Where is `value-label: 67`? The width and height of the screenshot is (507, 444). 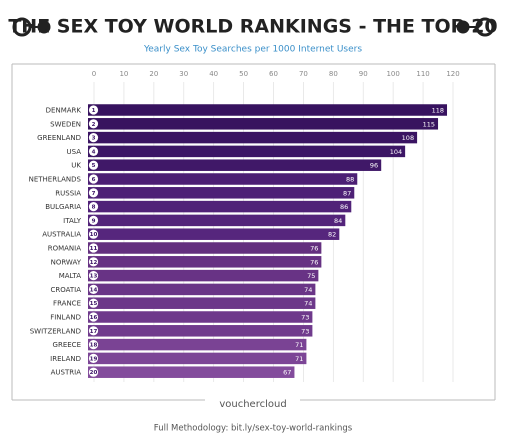 value-label: 67 is located at coordinates (287, 373).